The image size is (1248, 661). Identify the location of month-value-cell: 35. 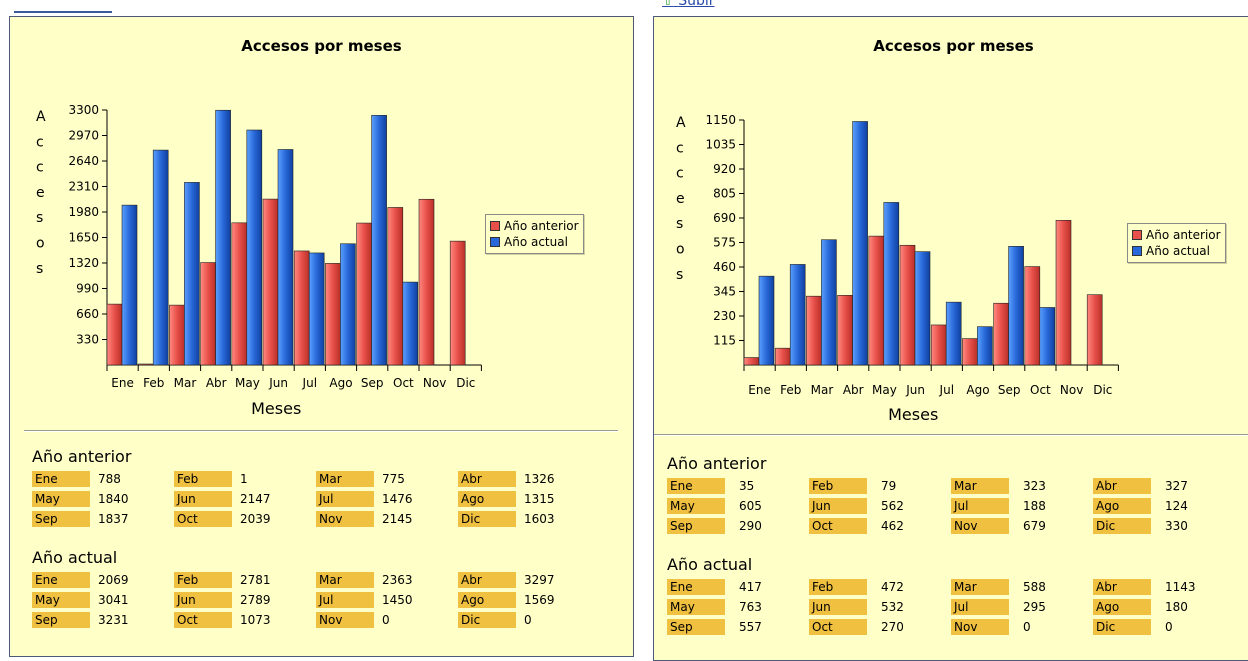
(747, 486).